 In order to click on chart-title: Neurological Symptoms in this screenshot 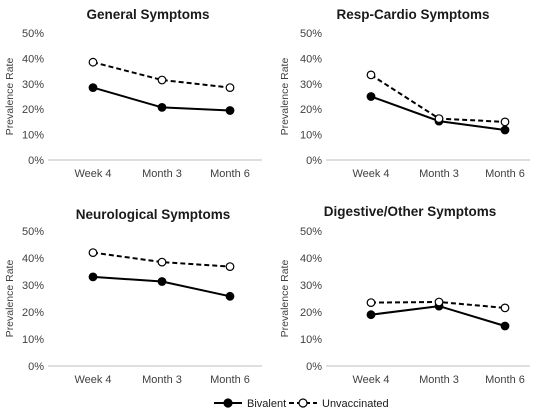, I will do `click(153, 214)`.